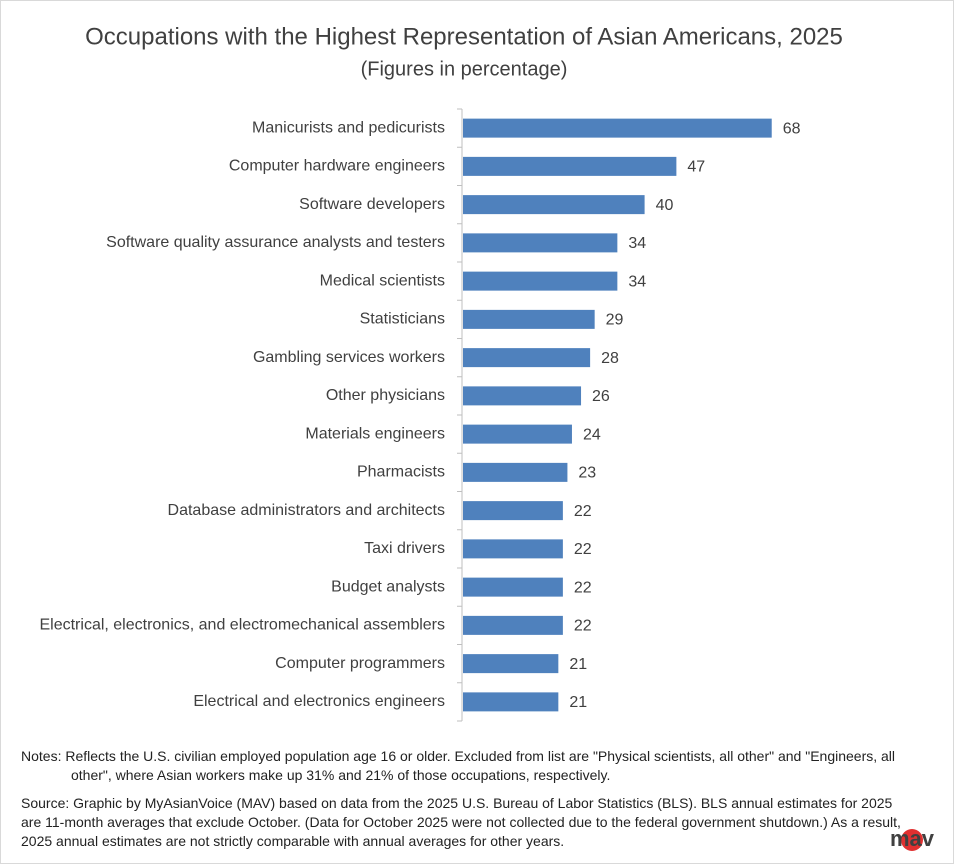 The image size is (954, 864). I want to click on value-label: 26, so click(601, 396).